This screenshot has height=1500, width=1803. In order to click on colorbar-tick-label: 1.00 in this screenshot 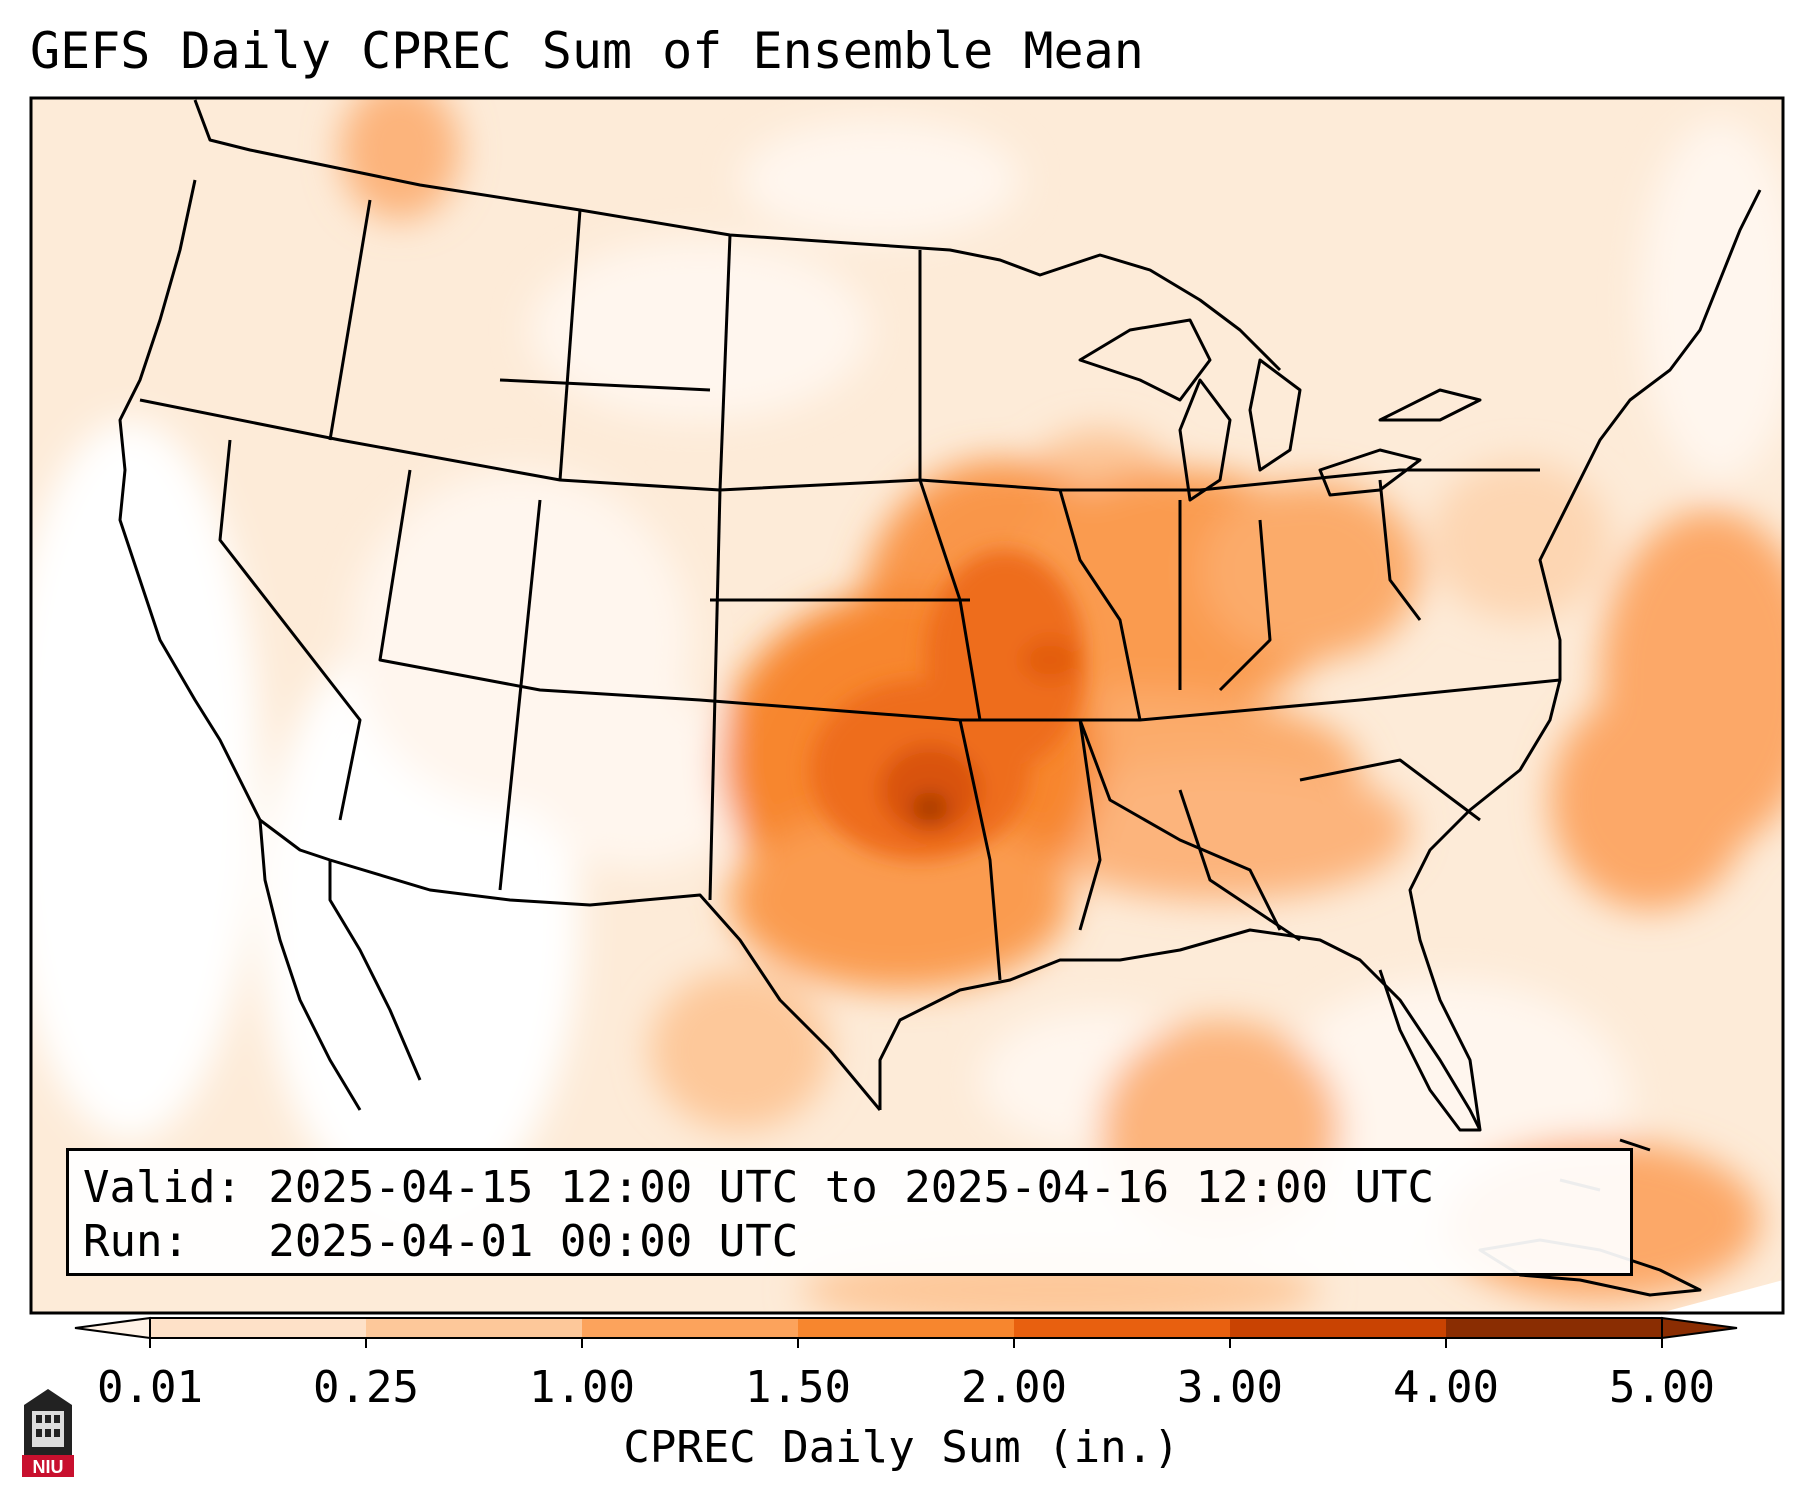, I will do `click(582, 1387)`.